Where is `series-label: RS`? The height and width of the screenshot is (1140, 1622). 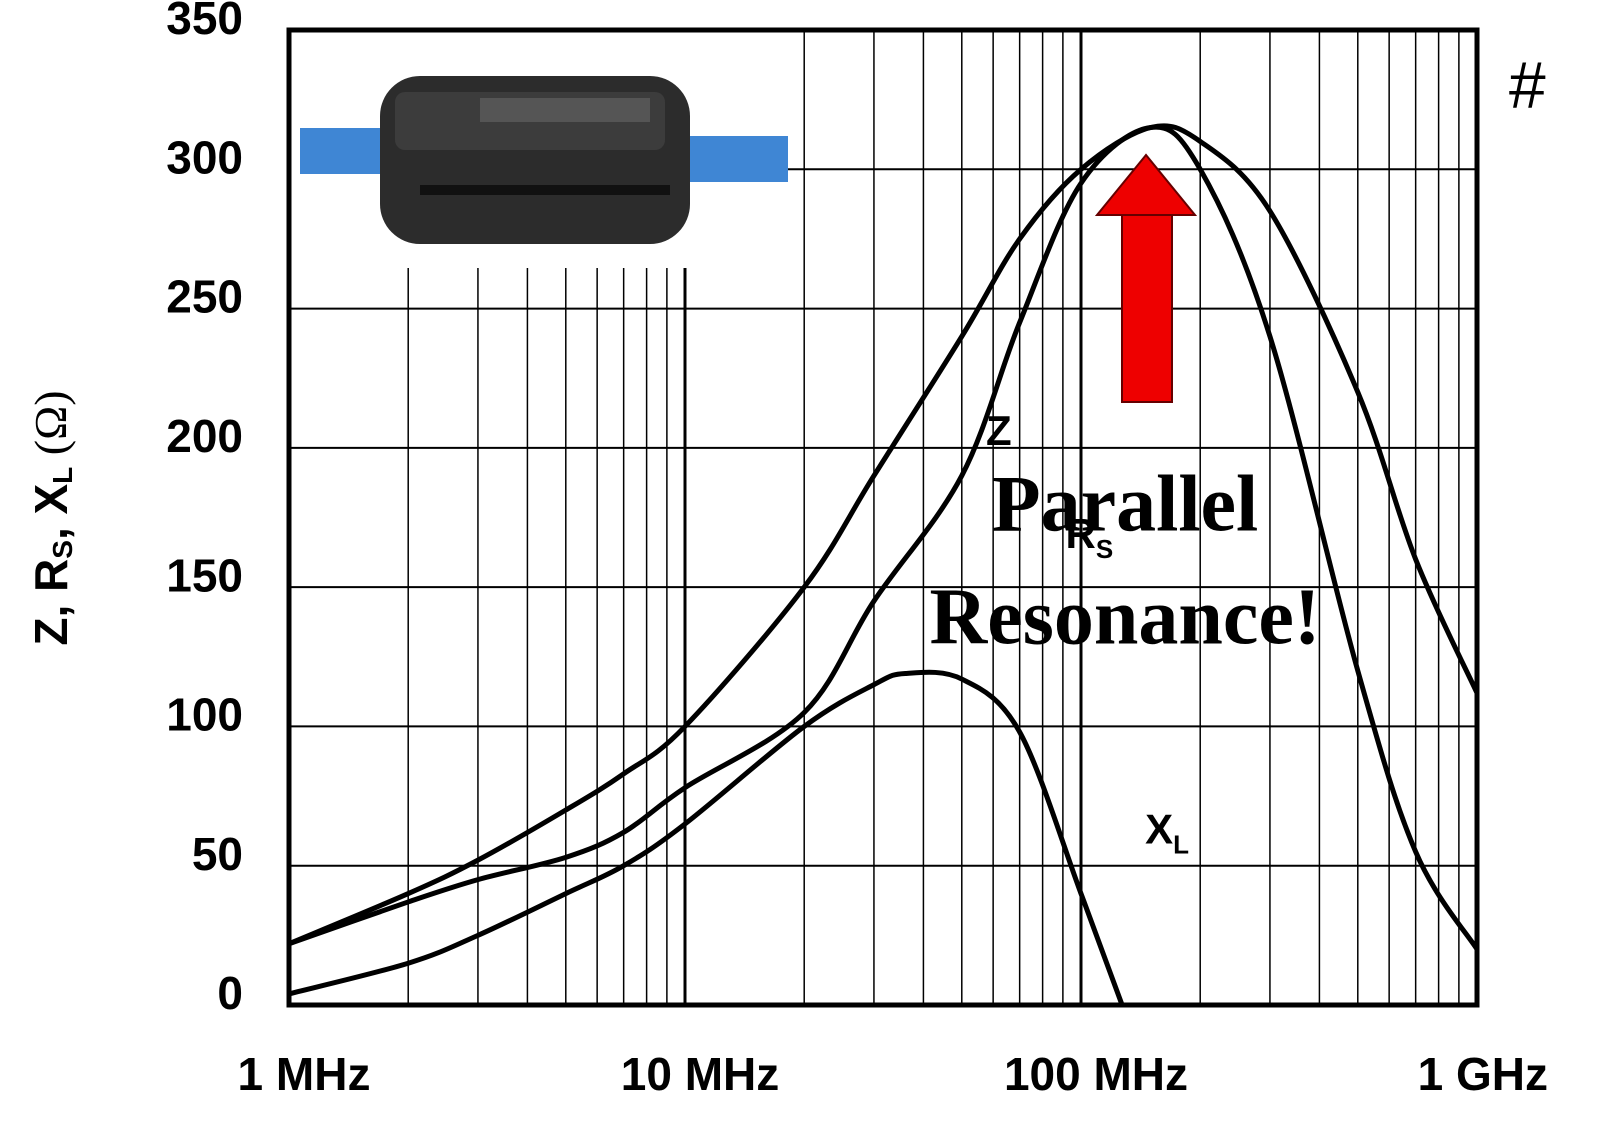
series-label: RS is located at coordinates (1090, 537).